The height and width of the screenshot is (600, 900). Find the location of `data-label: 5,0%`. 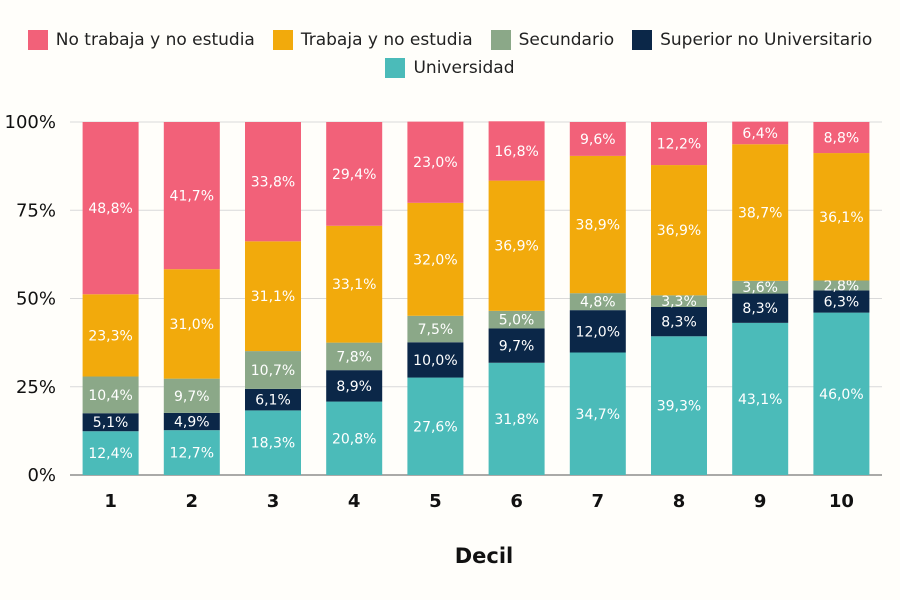

data-label: 5,0% is located at coordinates (517, 321).